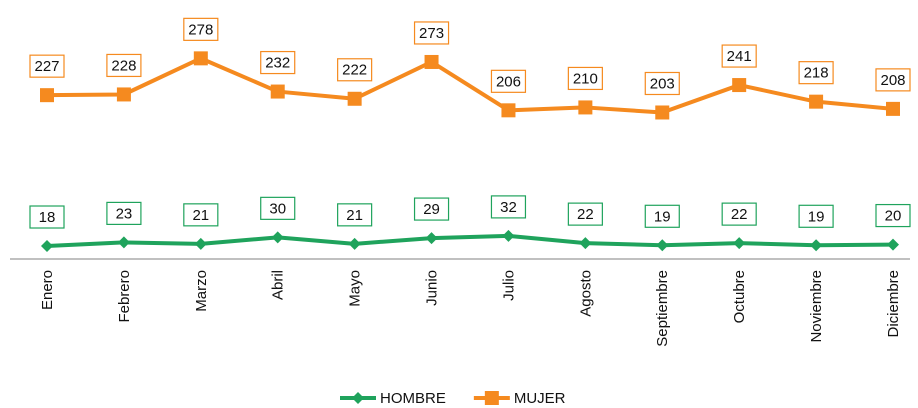 The image size is (918, 408). I want to click on data-label: 210, so click(585, 78).